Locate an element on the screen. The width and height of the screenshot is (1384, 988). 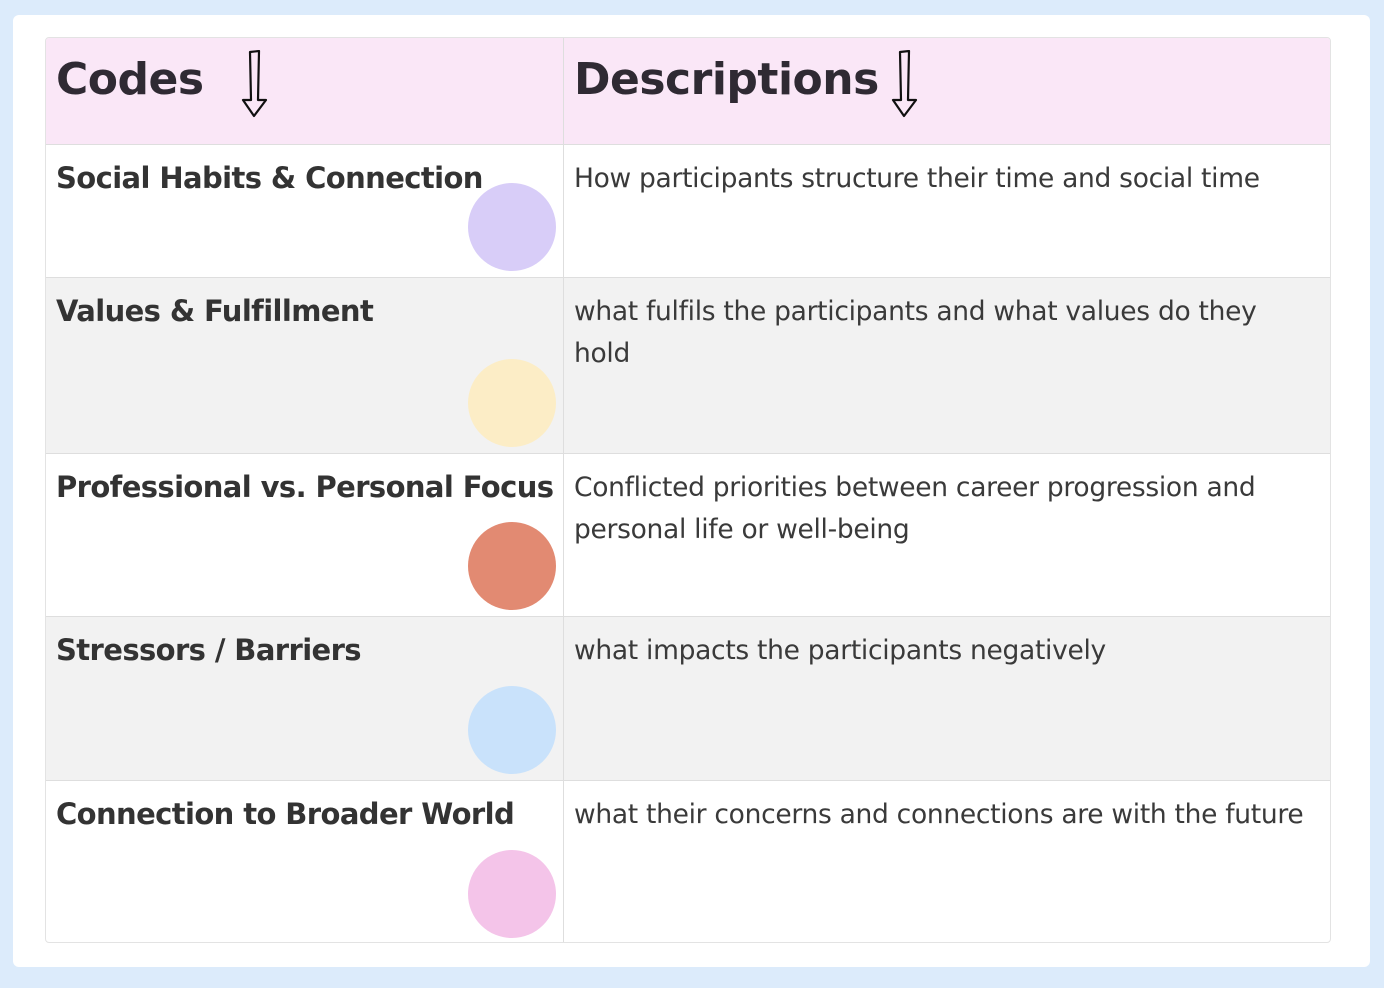
code-label: Social Habits & Connection is located at coordinates (269, 178).